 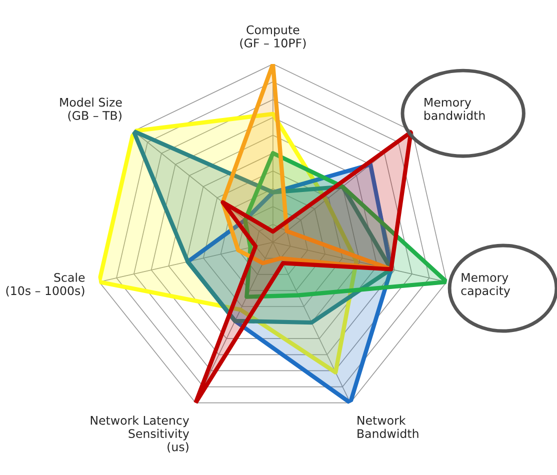 What do you see at coordinates (273, 37) in the screenshot?
I see `spoke-label: Compute (GF – 10PF)` at bounding box center [273, 37].